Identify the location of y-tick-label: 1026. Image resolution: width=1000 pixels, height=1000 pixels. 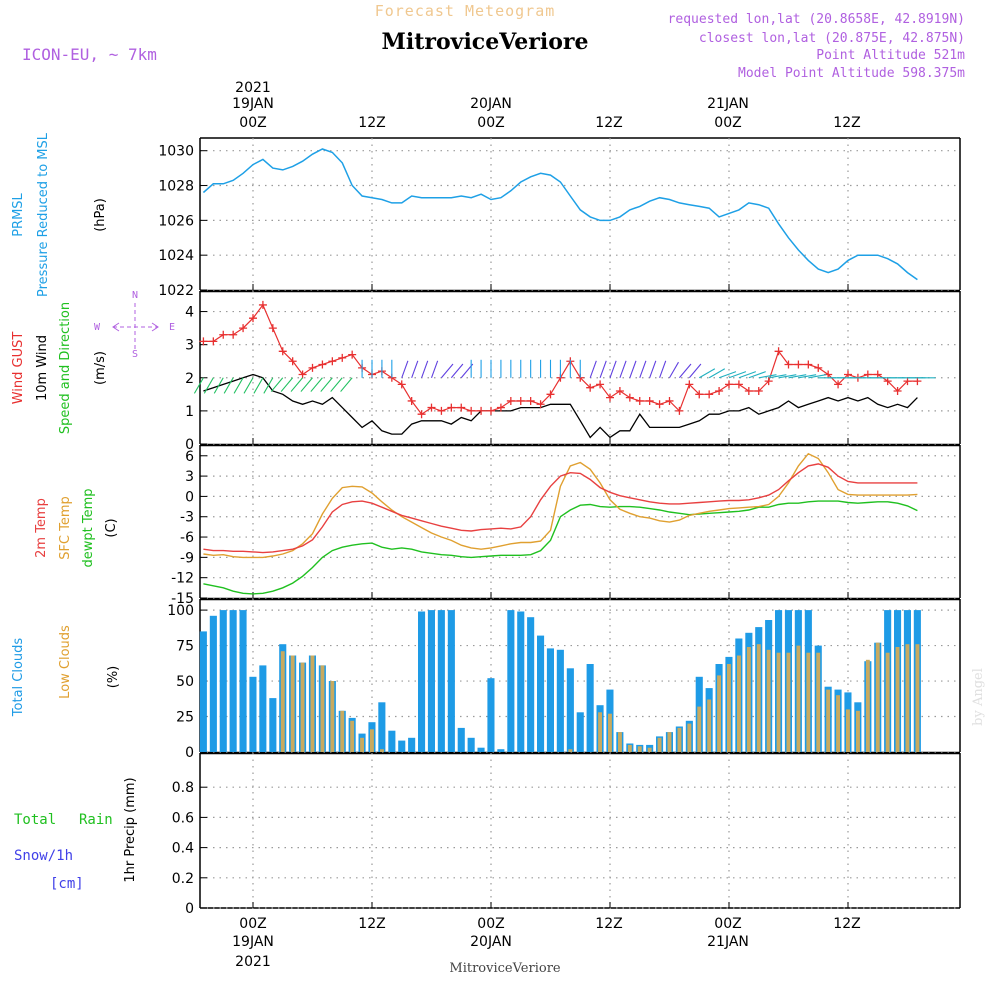
(176, 221).